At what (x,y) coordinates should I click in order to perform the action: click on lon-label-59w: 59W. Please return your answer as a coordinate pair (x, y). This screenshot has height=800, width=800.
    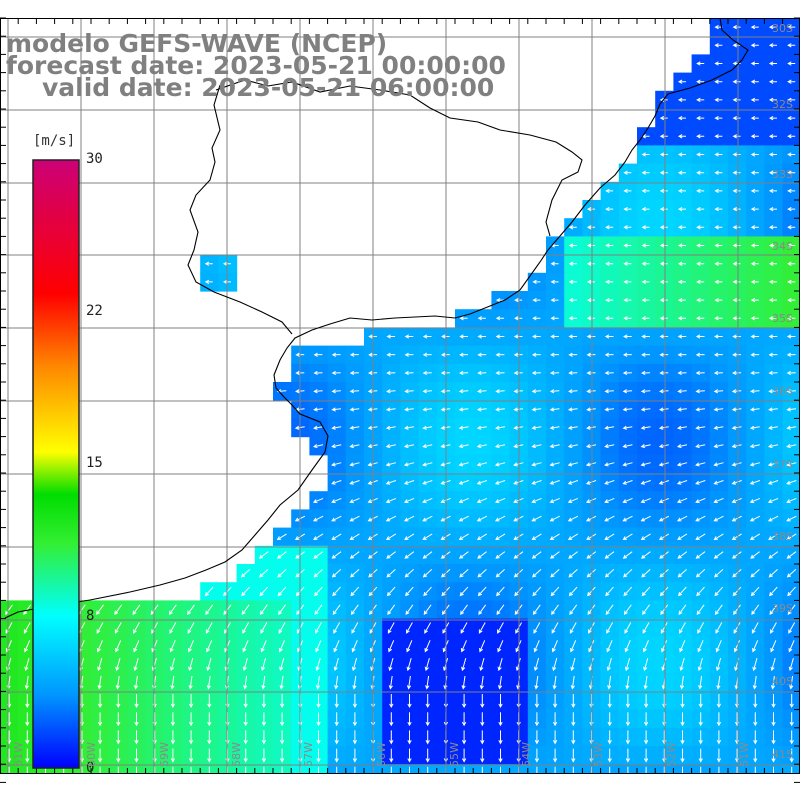
    Looking at the image, I should click on (164, 754).